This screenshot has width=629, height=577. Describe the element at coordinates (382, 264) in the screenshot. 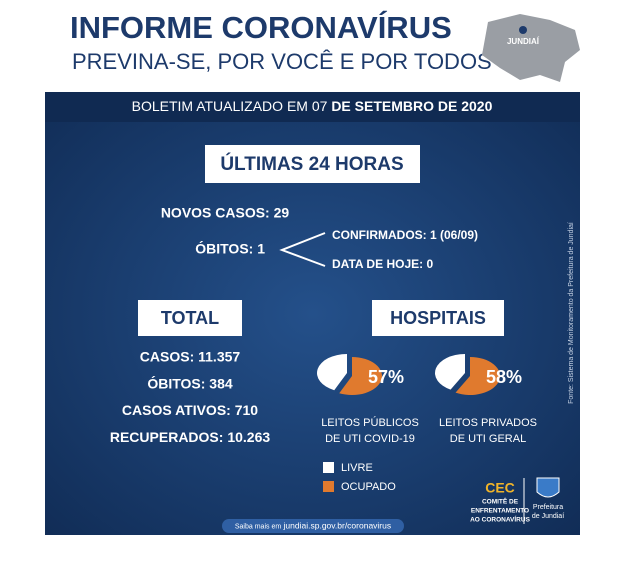

I see `today: DATA DE HOJE: 0` at that location.